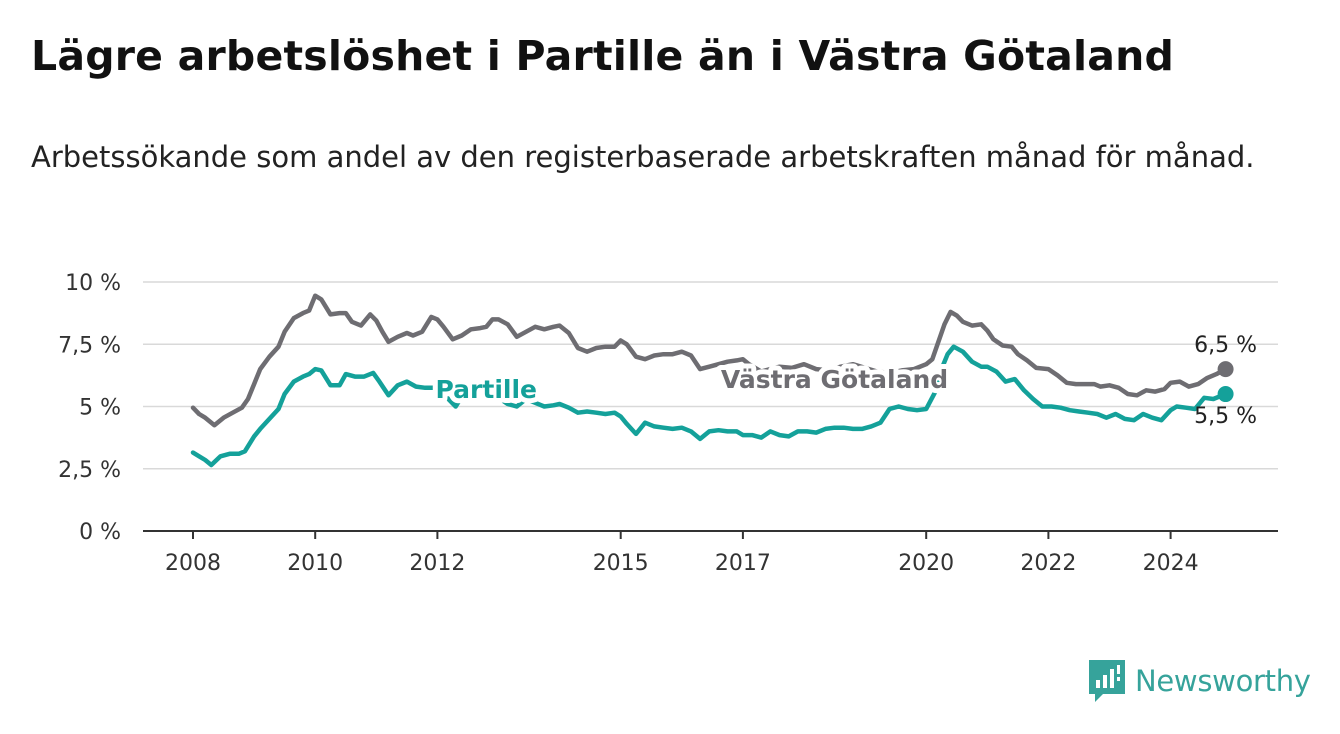 This screenshot has width=1340, height=734. What do you see at coordinates (1171, 563) in the screenshot?
I see `x-tick-label: 2024` at bounding box center [1171, 563].